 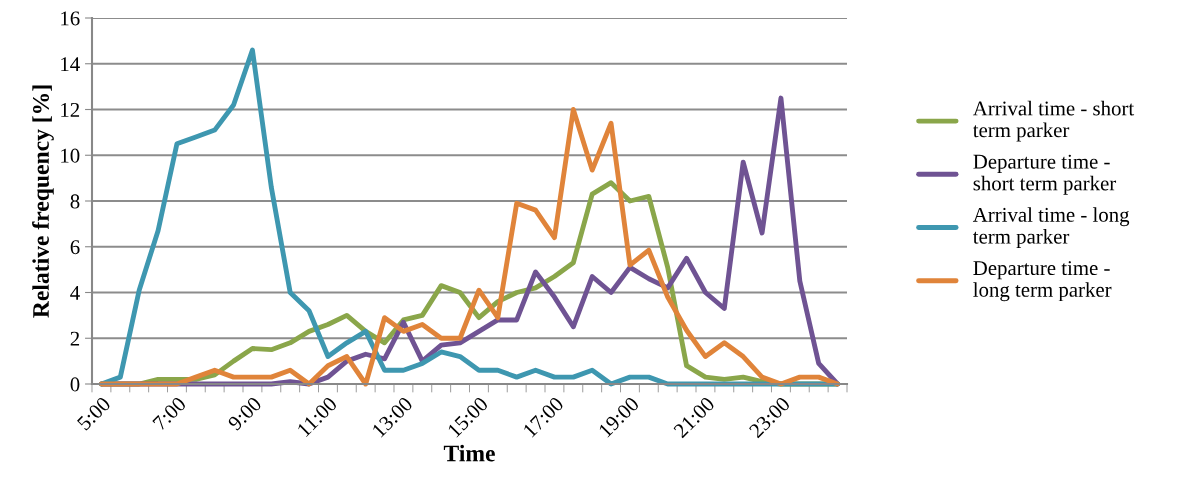 I want to click on y-tick-label: 14, so click(x=70, y=64).